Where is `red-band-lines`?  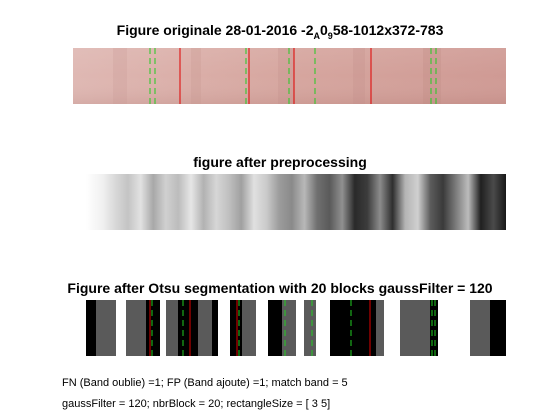
red-band-lines is located at coordinates (275, 76).